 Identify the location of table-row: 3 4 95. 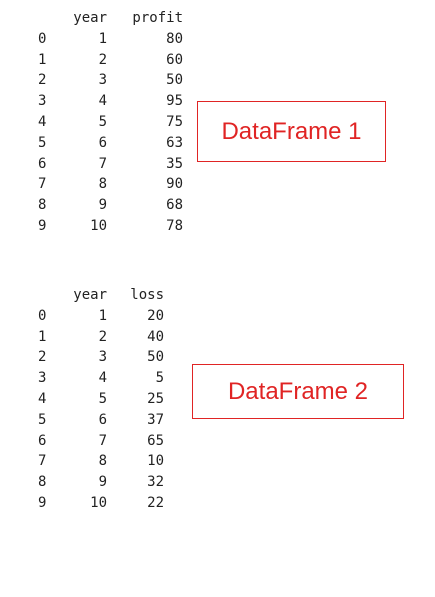
(91, 101).